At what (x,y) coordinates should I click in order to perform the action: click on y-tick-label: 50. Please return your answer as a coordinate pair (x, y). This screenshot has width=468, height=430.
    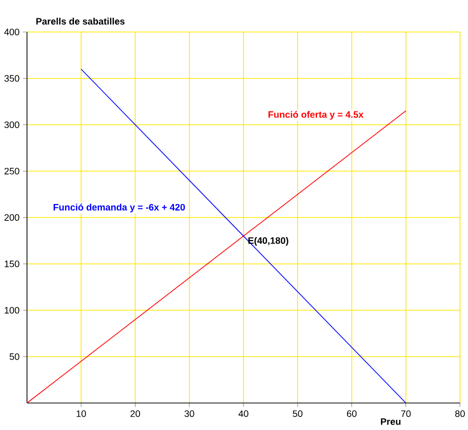
    Looking at the image, I should click on (15, 356).